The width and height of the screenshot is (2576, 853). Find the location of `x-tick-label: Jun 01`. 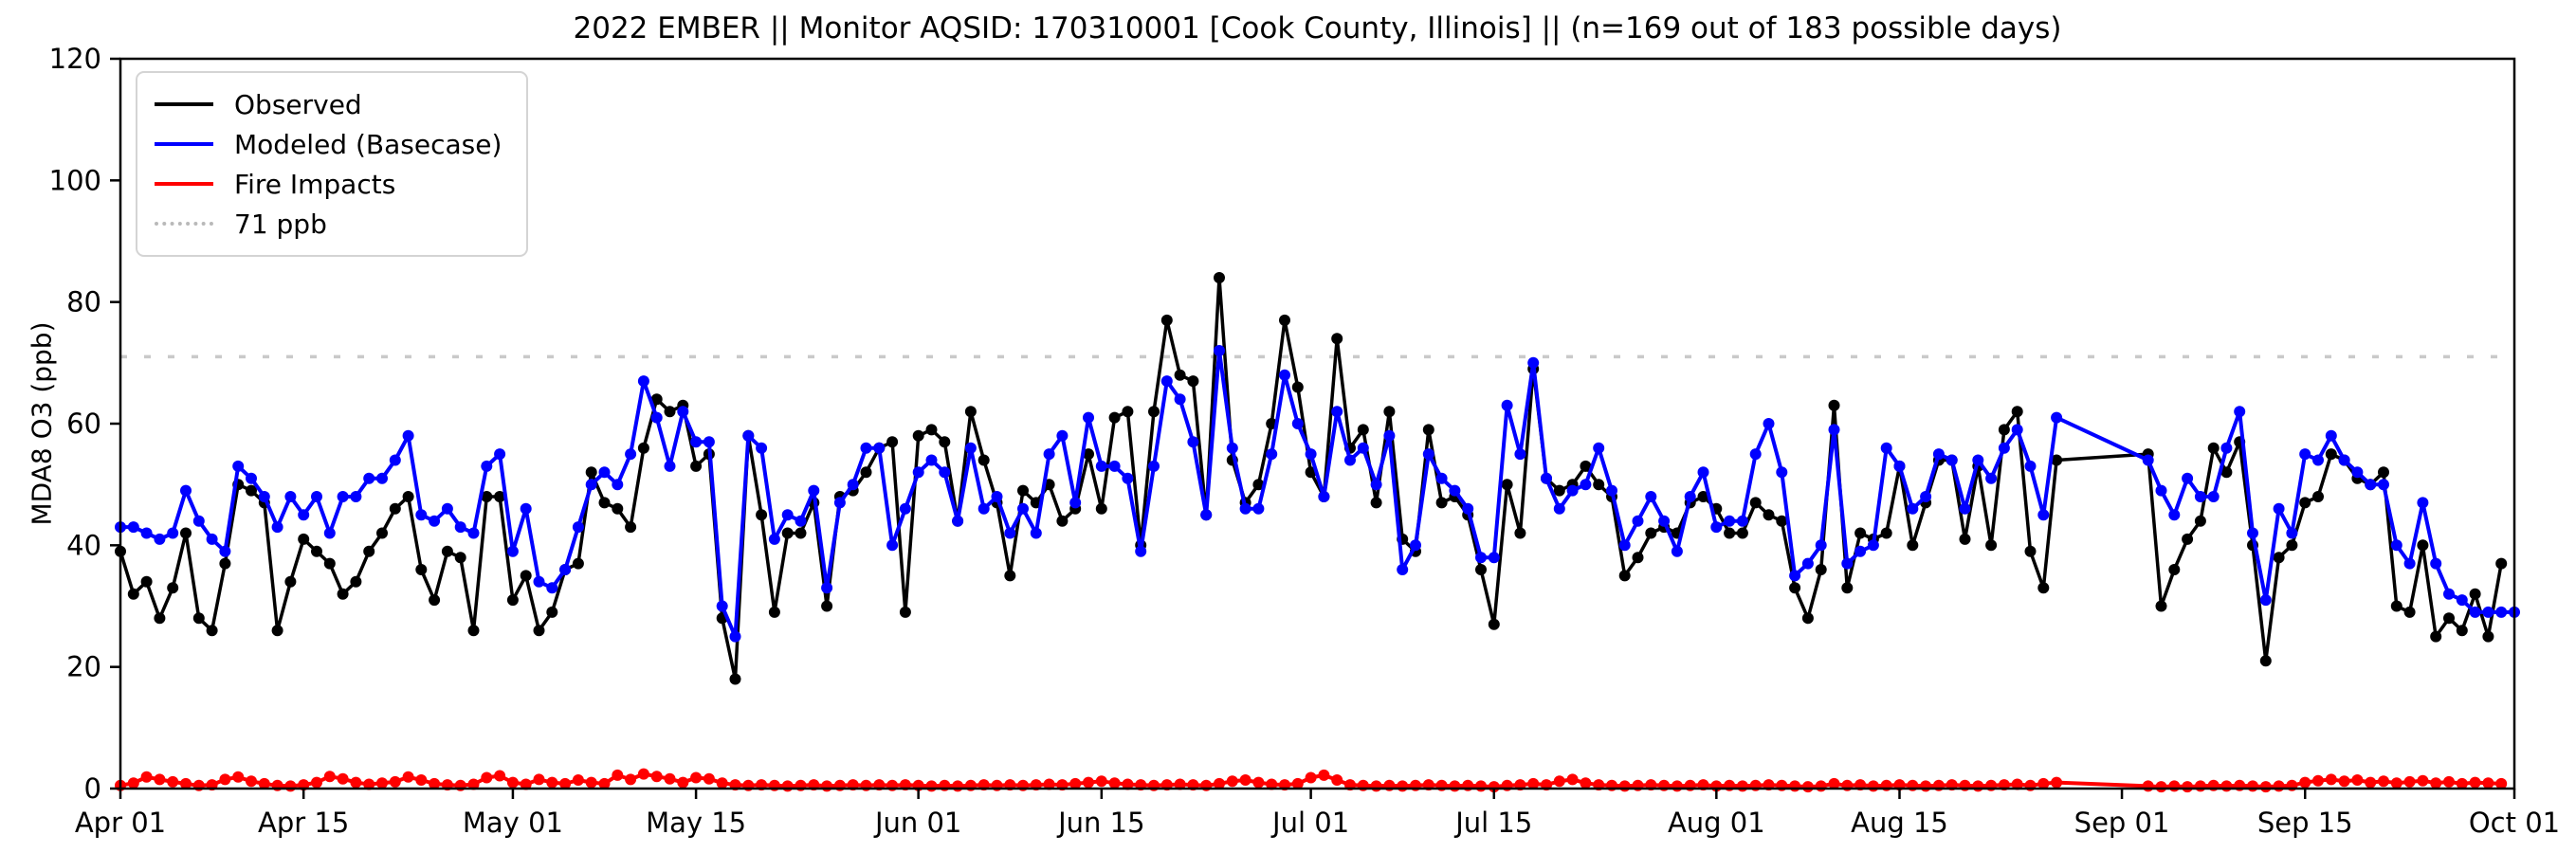

x-tick-label: Jun 01 is located at coordinates (917, 823).